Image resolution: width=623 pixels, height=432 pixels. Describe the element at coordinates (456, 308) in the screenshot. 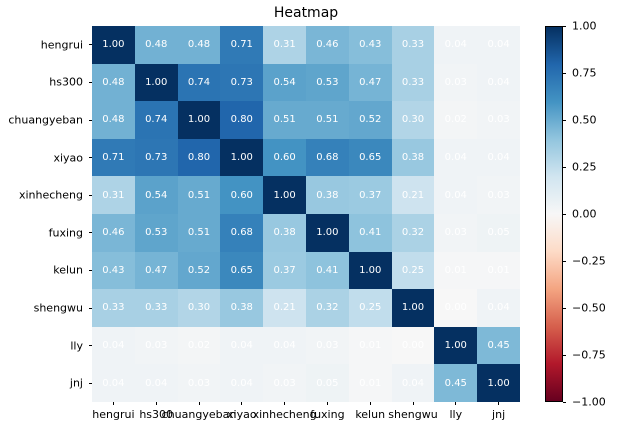

I see `heatmap-cell: 0.00` at that location.